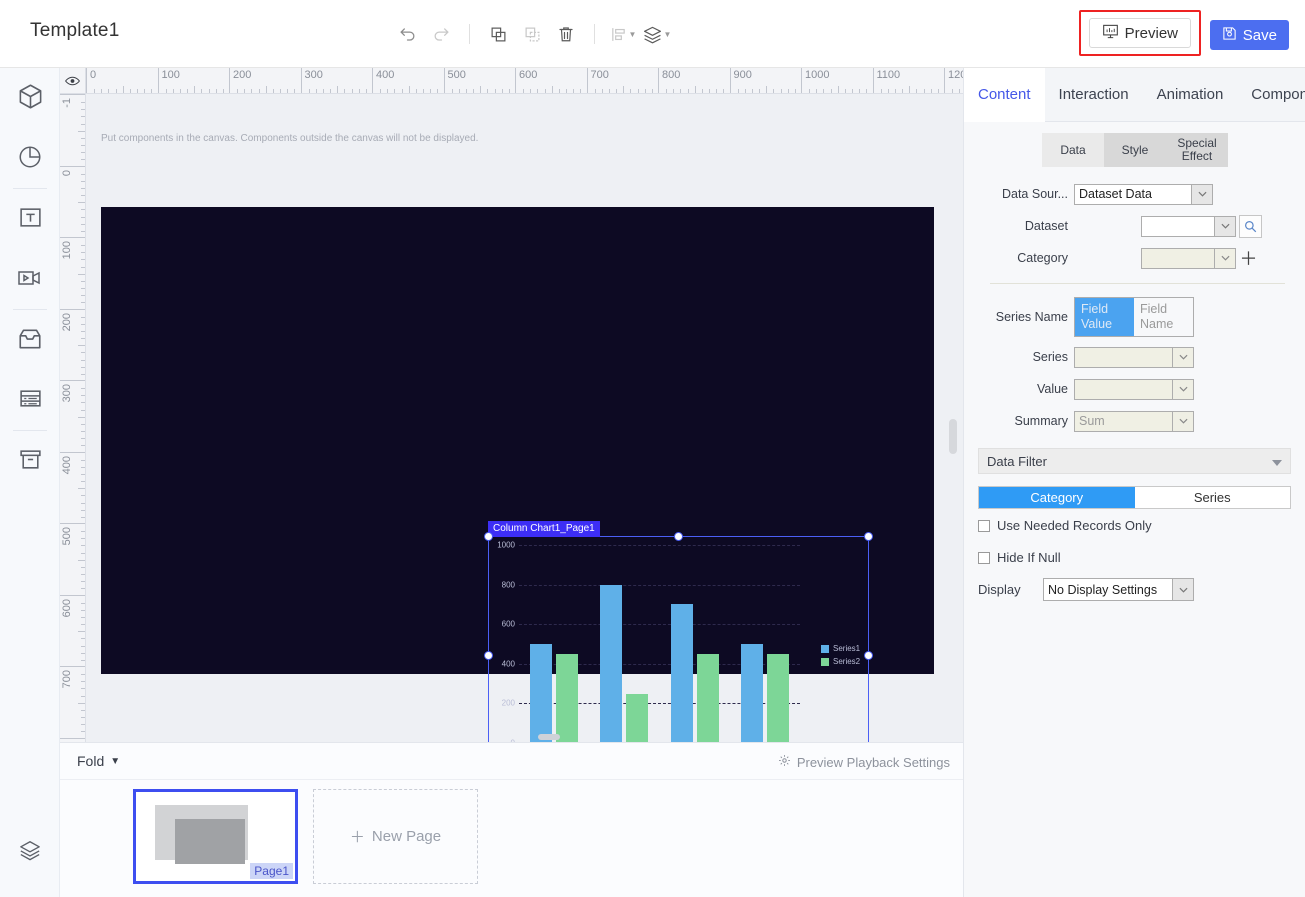  I want to click on legend-item: Series2, so click(840, 661).